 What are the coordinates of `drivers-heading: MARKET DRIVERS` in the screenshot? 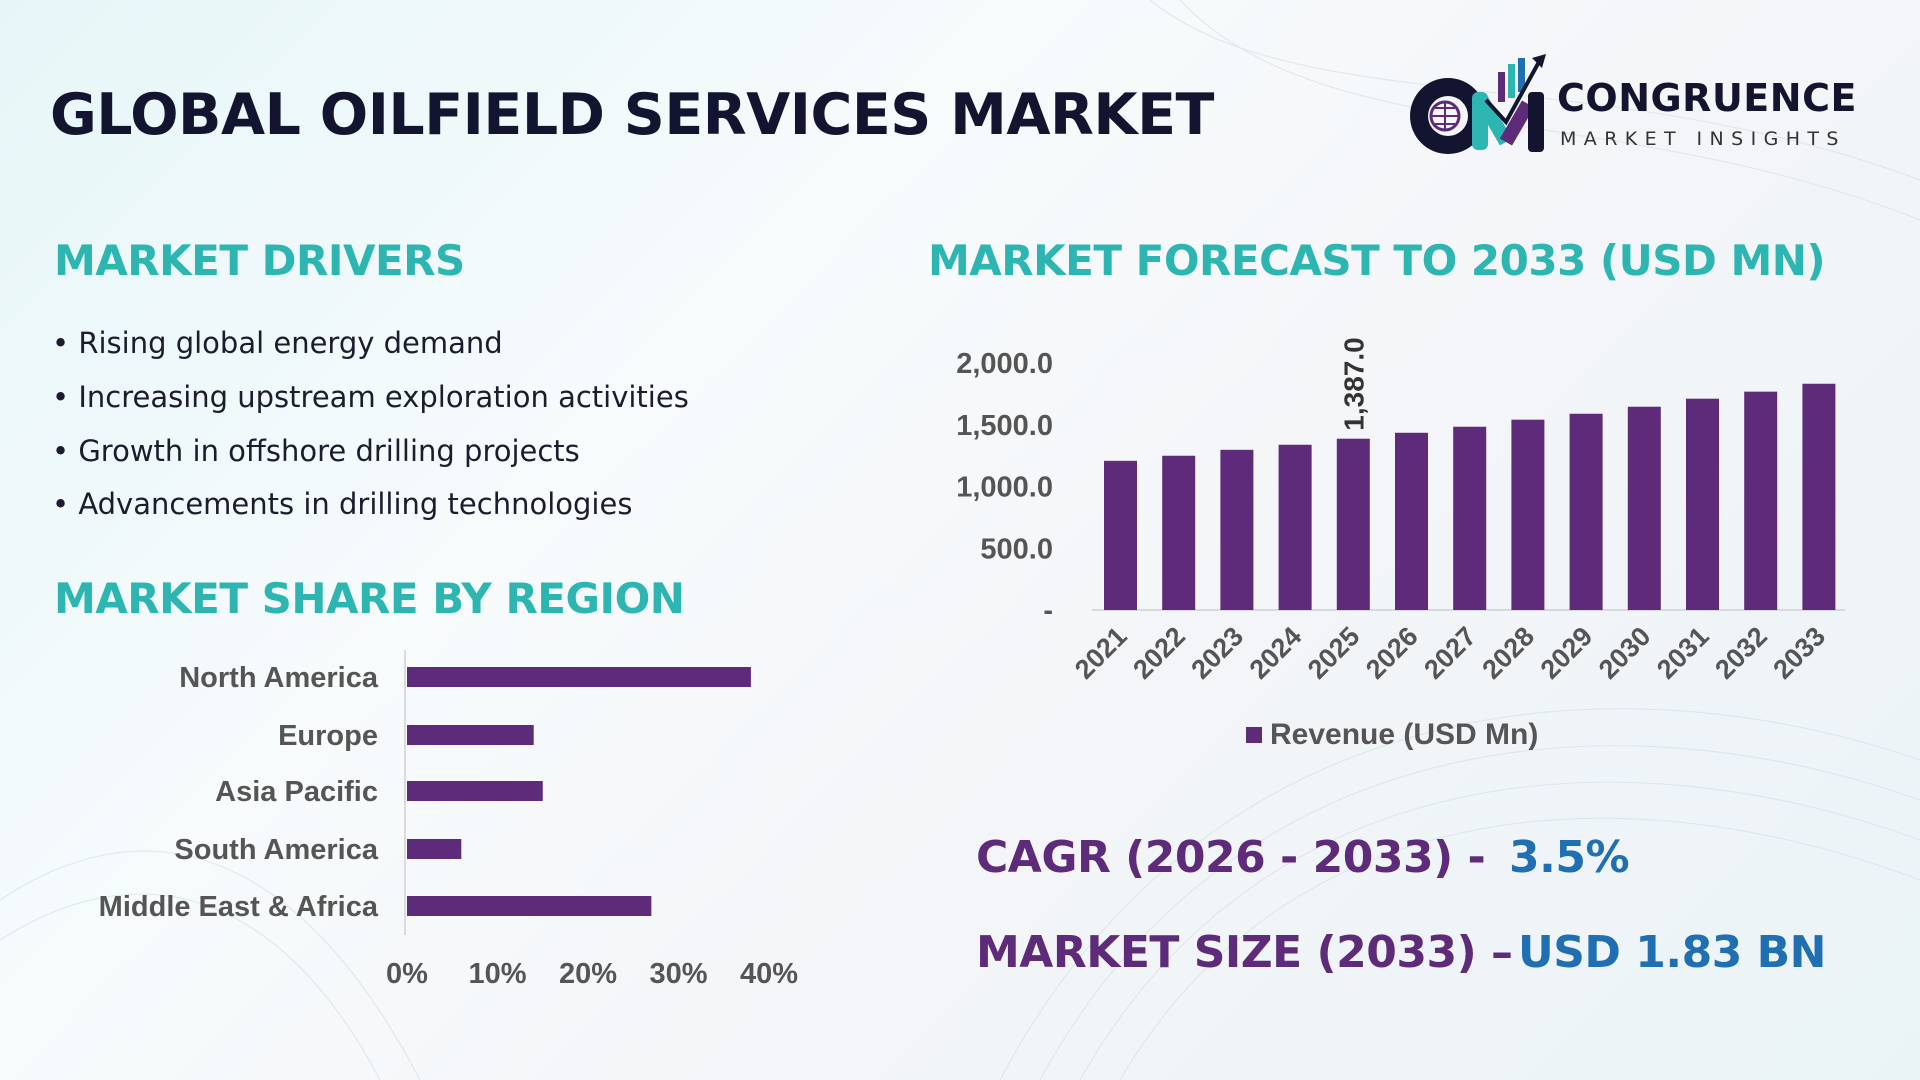 It's located at (259, 260).